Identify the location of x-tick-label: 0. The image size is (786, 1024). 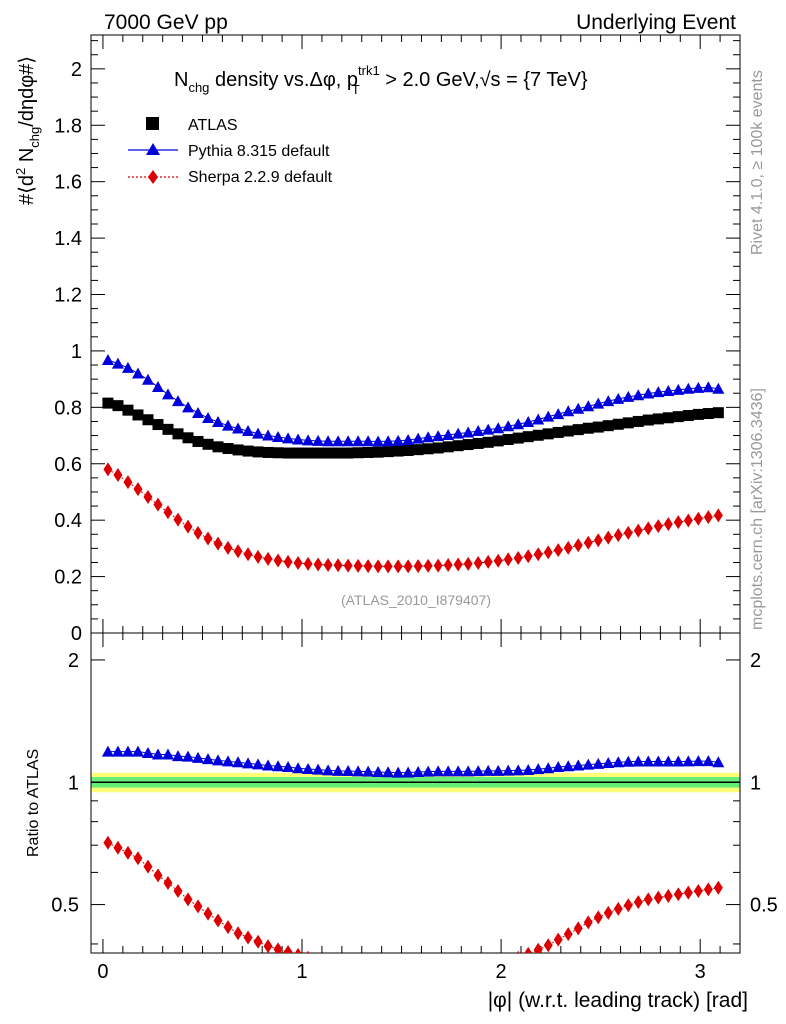
(102, 972).